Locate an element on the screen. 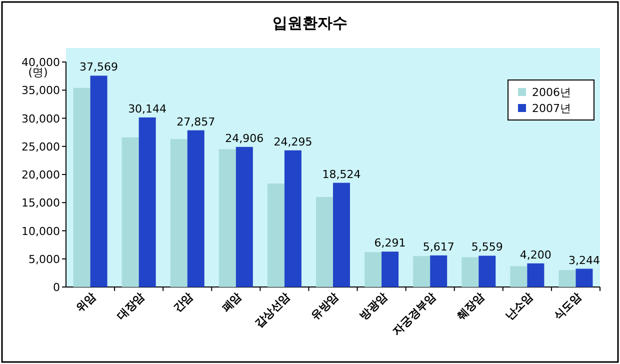  data-label: 5,559 is located at coordinates (487, 247).